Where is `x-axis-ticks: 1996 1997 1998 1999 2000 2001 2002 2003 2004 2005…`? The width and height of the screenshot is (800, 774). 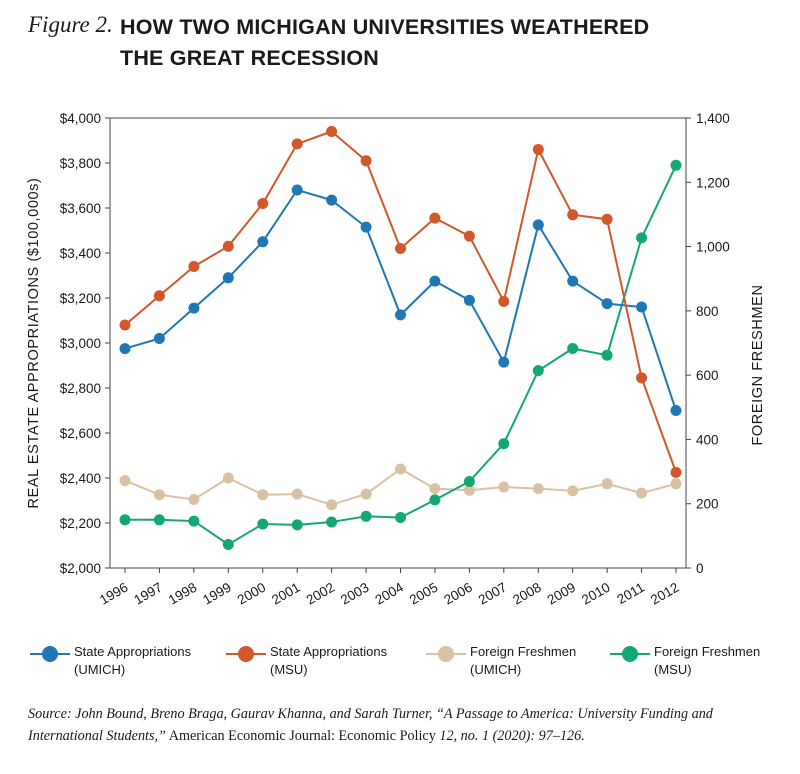 x-axis-ticks: 1996 1997 1998 1999 2000 2001 2002 2003 2004 2005… is located at coordinates (389, 588).